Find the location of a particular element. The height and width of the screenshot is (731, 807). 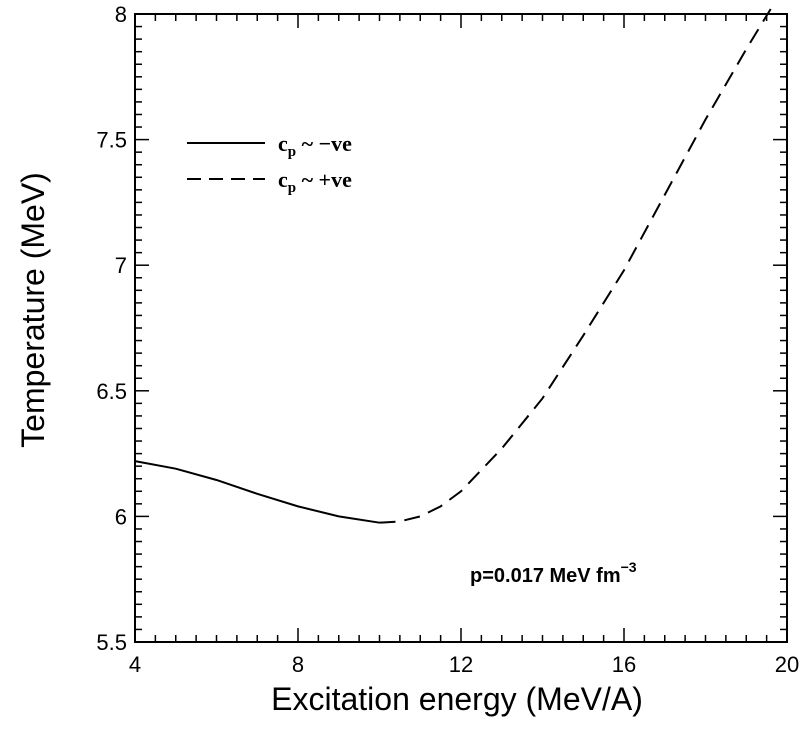

y-tick-label: 5.5 is located at coordinates (111, 642).